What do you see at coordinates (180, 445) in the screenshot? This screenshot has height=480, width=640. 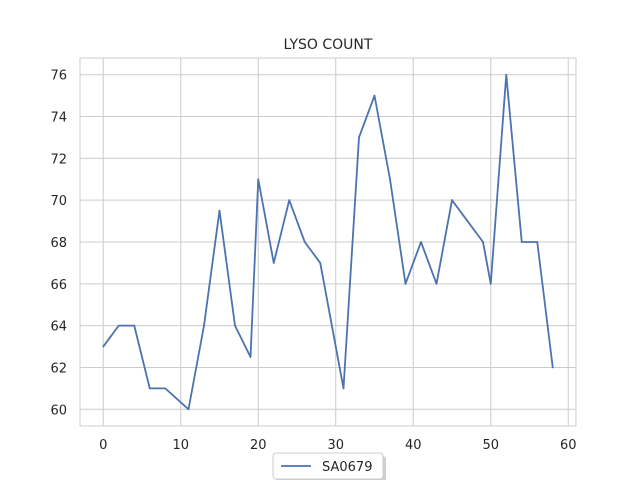 I see `x-tick-label: 10` at bounding box center [180, 445].